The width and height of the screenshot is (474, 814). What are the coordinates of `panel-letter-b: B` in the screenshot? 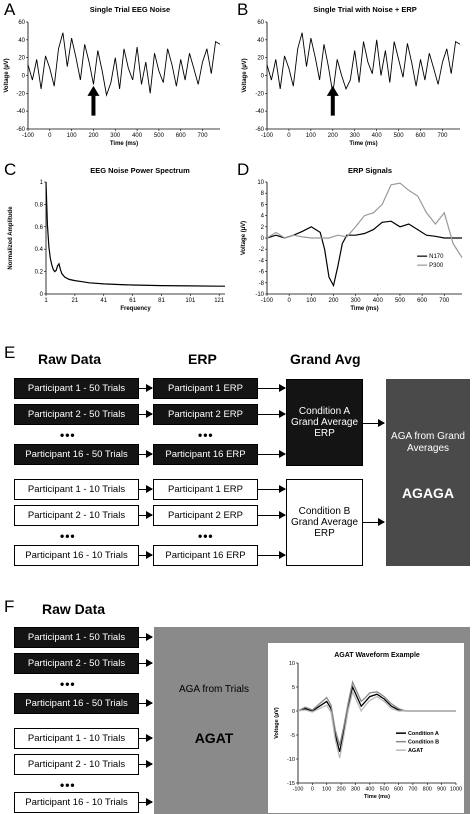 It's located at (243, 9).